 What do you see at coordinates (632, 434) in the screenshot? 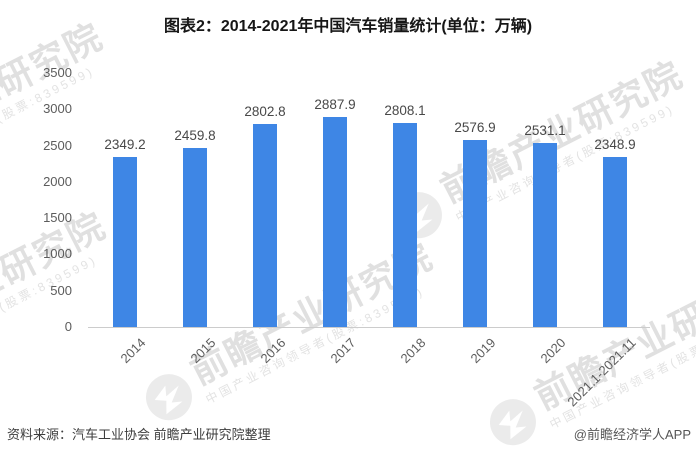
I see `credit-text: @前瞻经济学人APP` at bounding box center [632, 434].